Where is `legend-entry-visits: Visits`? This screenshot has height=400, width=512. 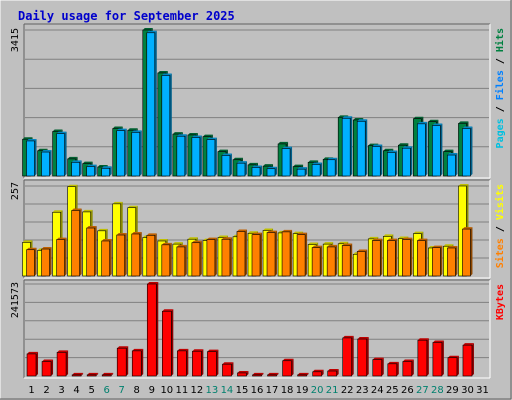 legend-entry-visits: Visits is located at coordinates (500, 202).